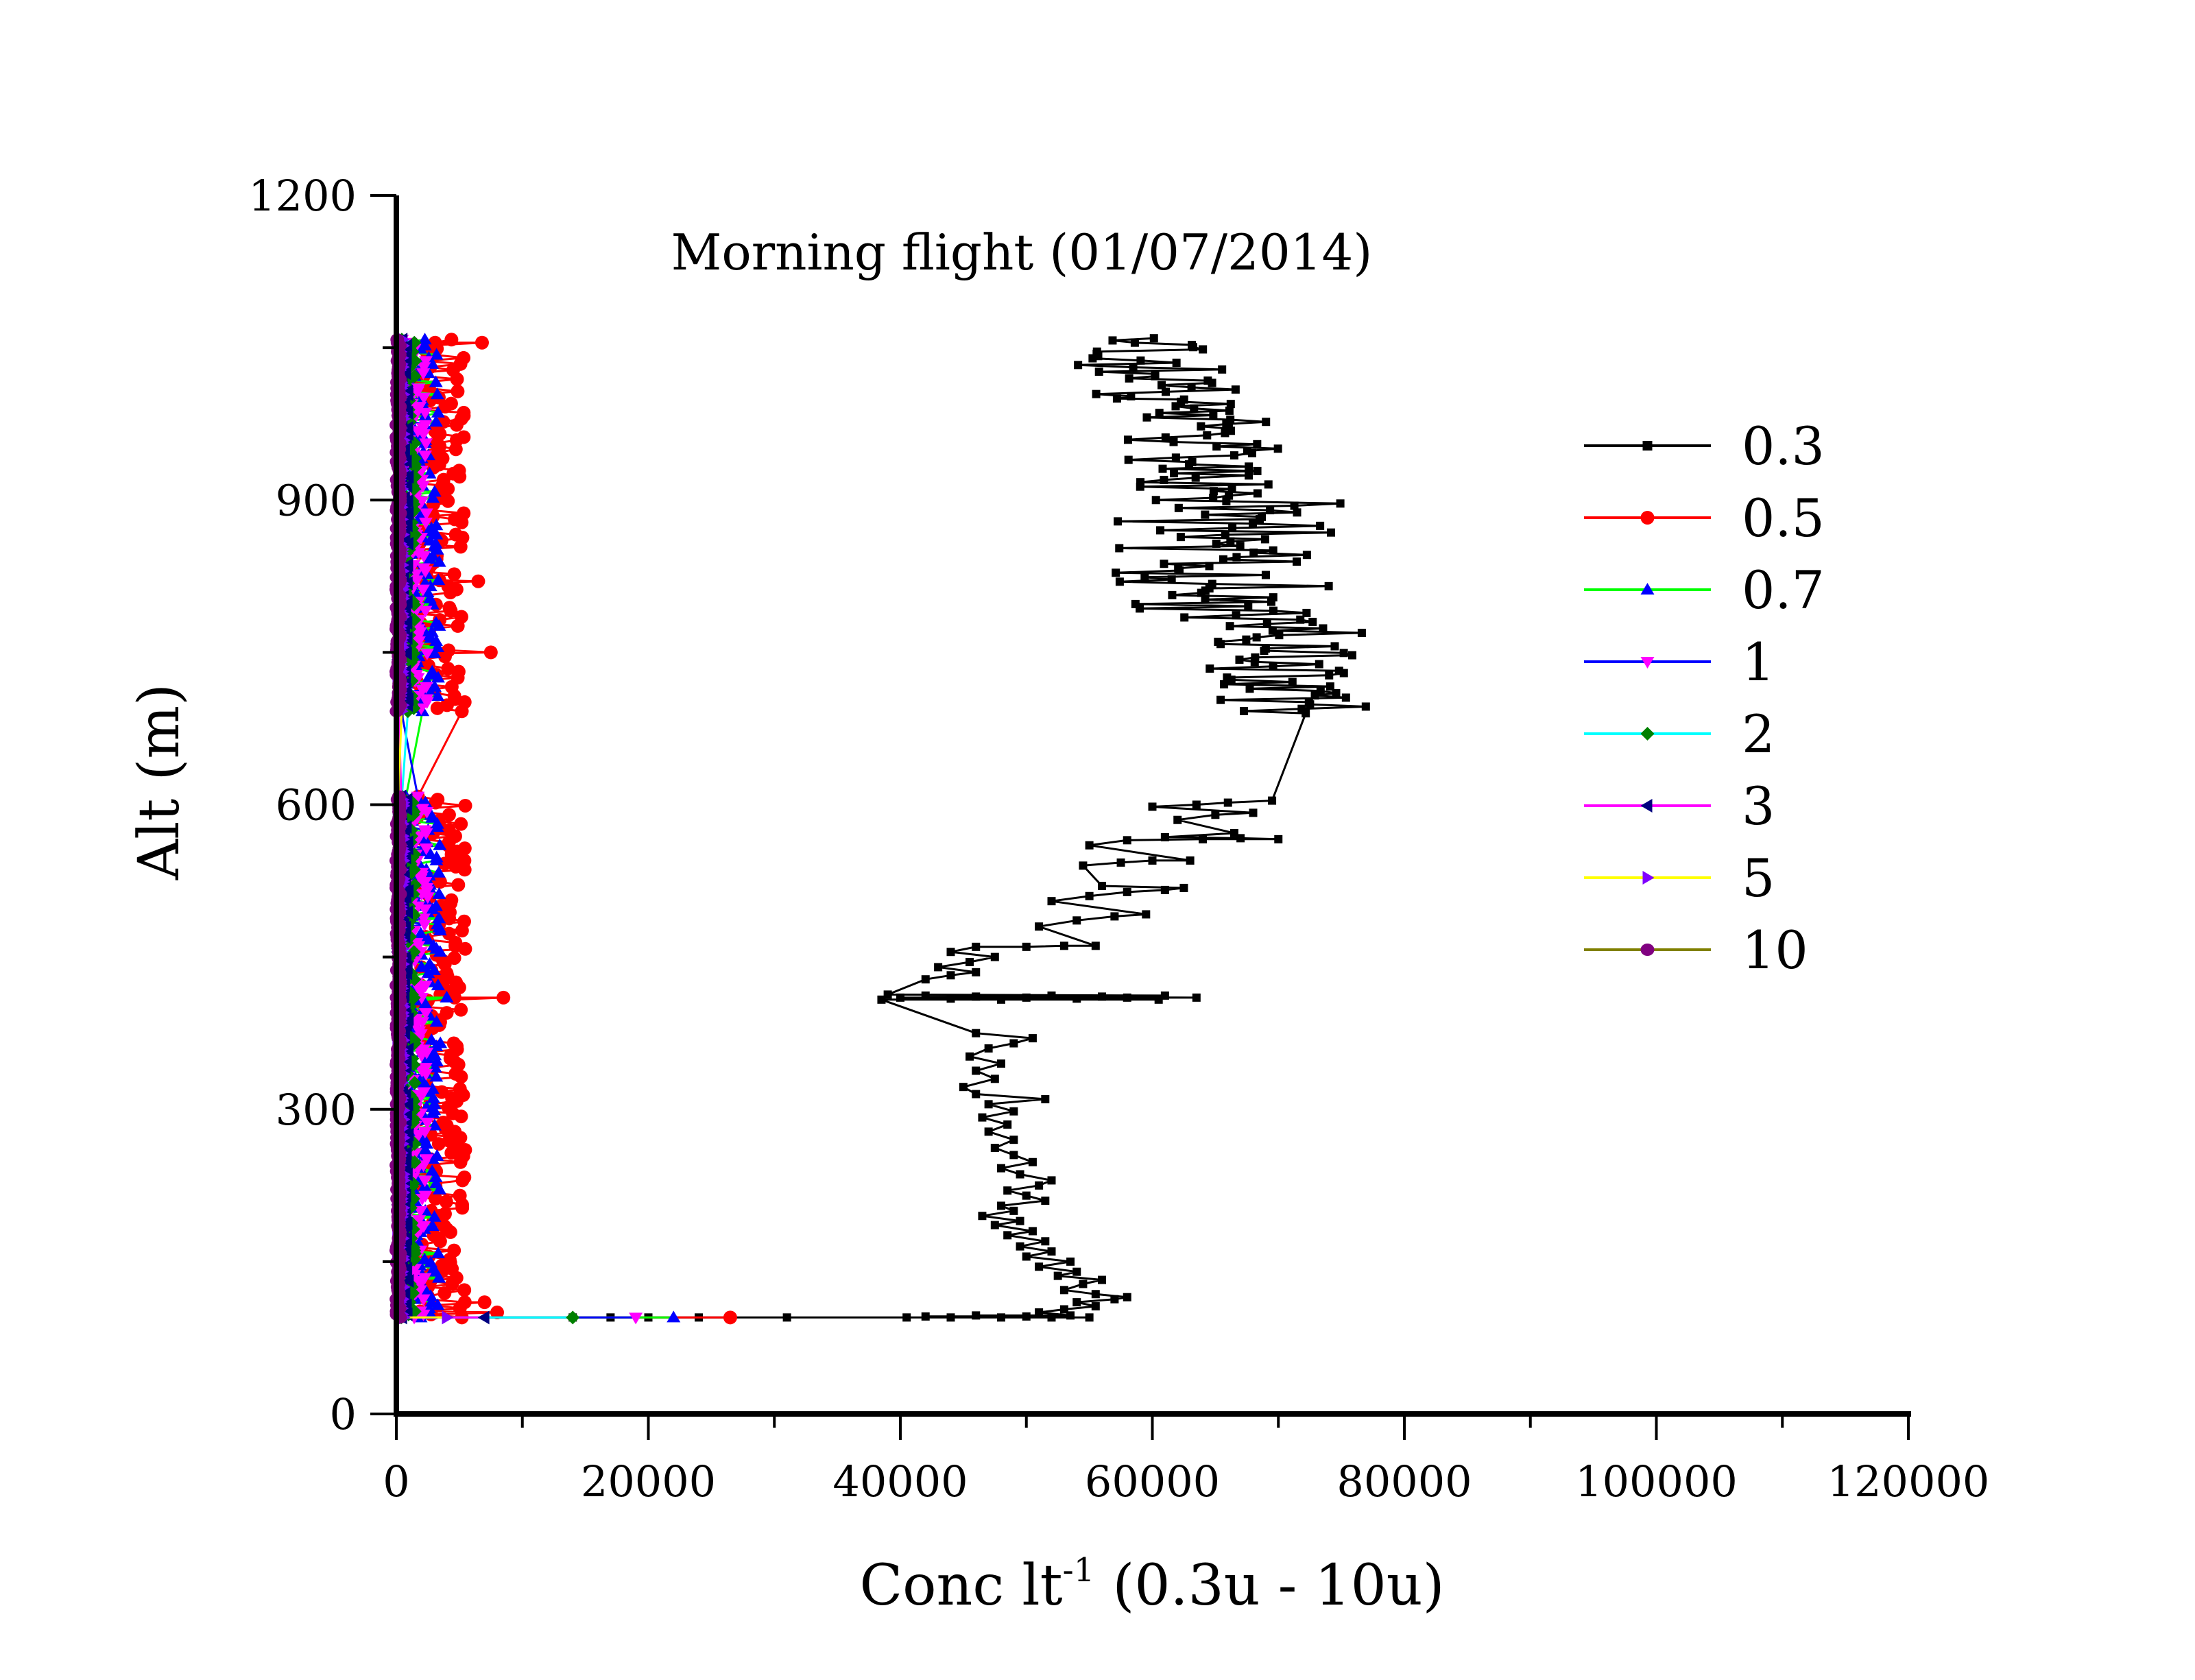 This screenshot has height=1680, width=2195. Describe the element at coordinates (648, 1481) in the screenshot. I see `x-tick-label: 20000` at that location.